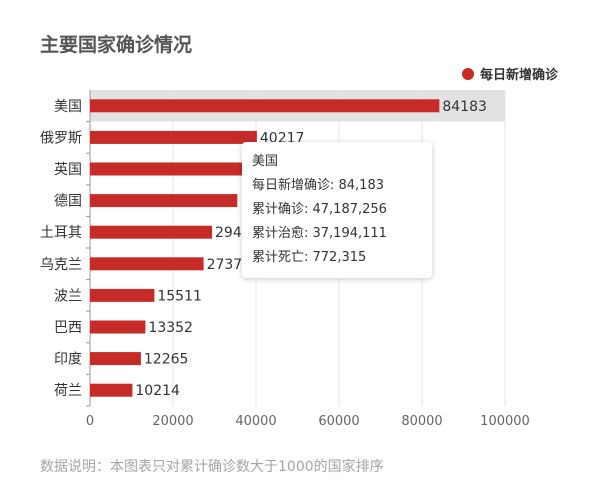 This screenshot has width=600, height=490. What do you see at coordinates (61, 265) in the screenshot?
I see `category-label: 乌克兰` at bounding box center [61, 265].